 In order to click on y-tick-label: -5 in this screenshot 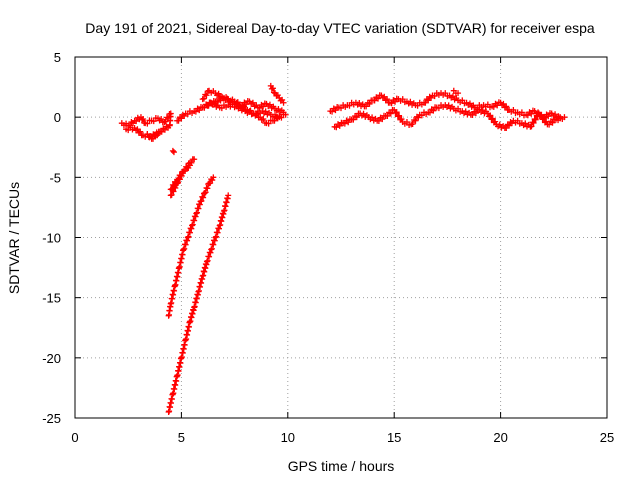, I will do `click(55, 177)`.